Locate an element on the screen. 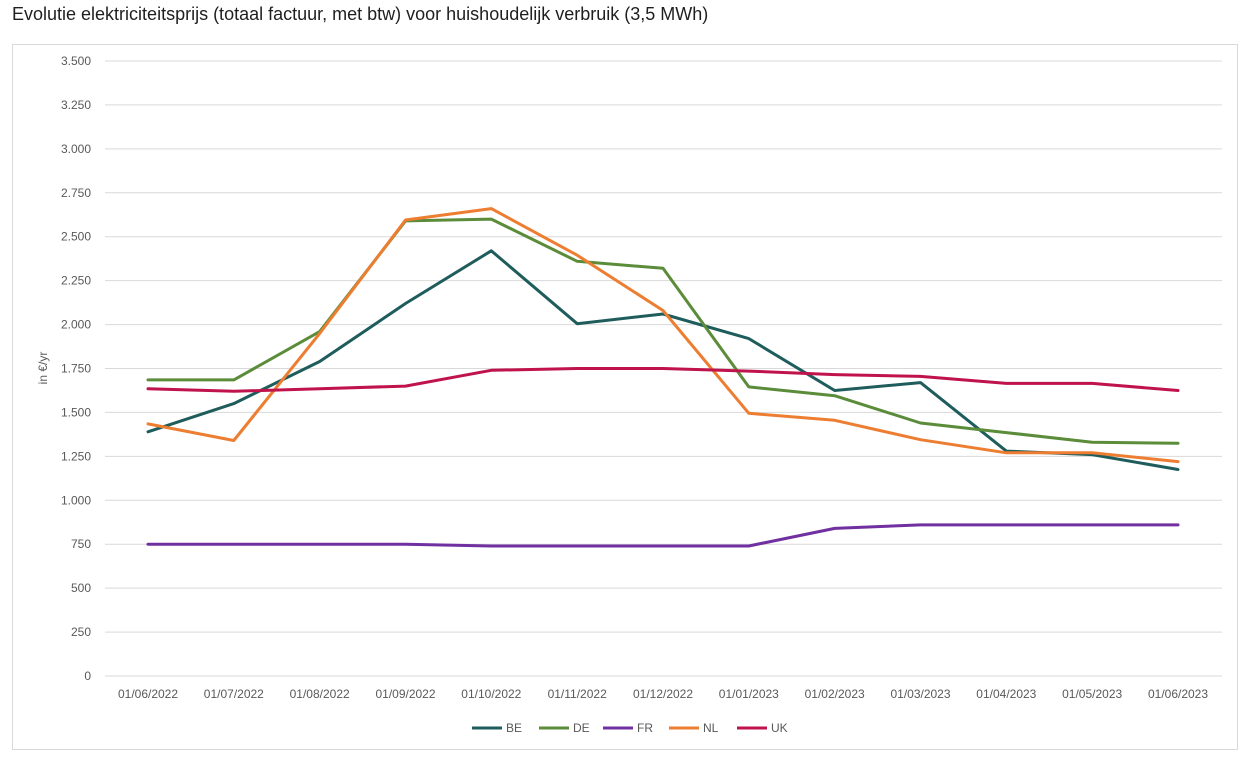 Image resolution: width=1255 pixels, height=776 pixels. x-tick-label: 01/07/2022 is located at coordinates (234, 694).